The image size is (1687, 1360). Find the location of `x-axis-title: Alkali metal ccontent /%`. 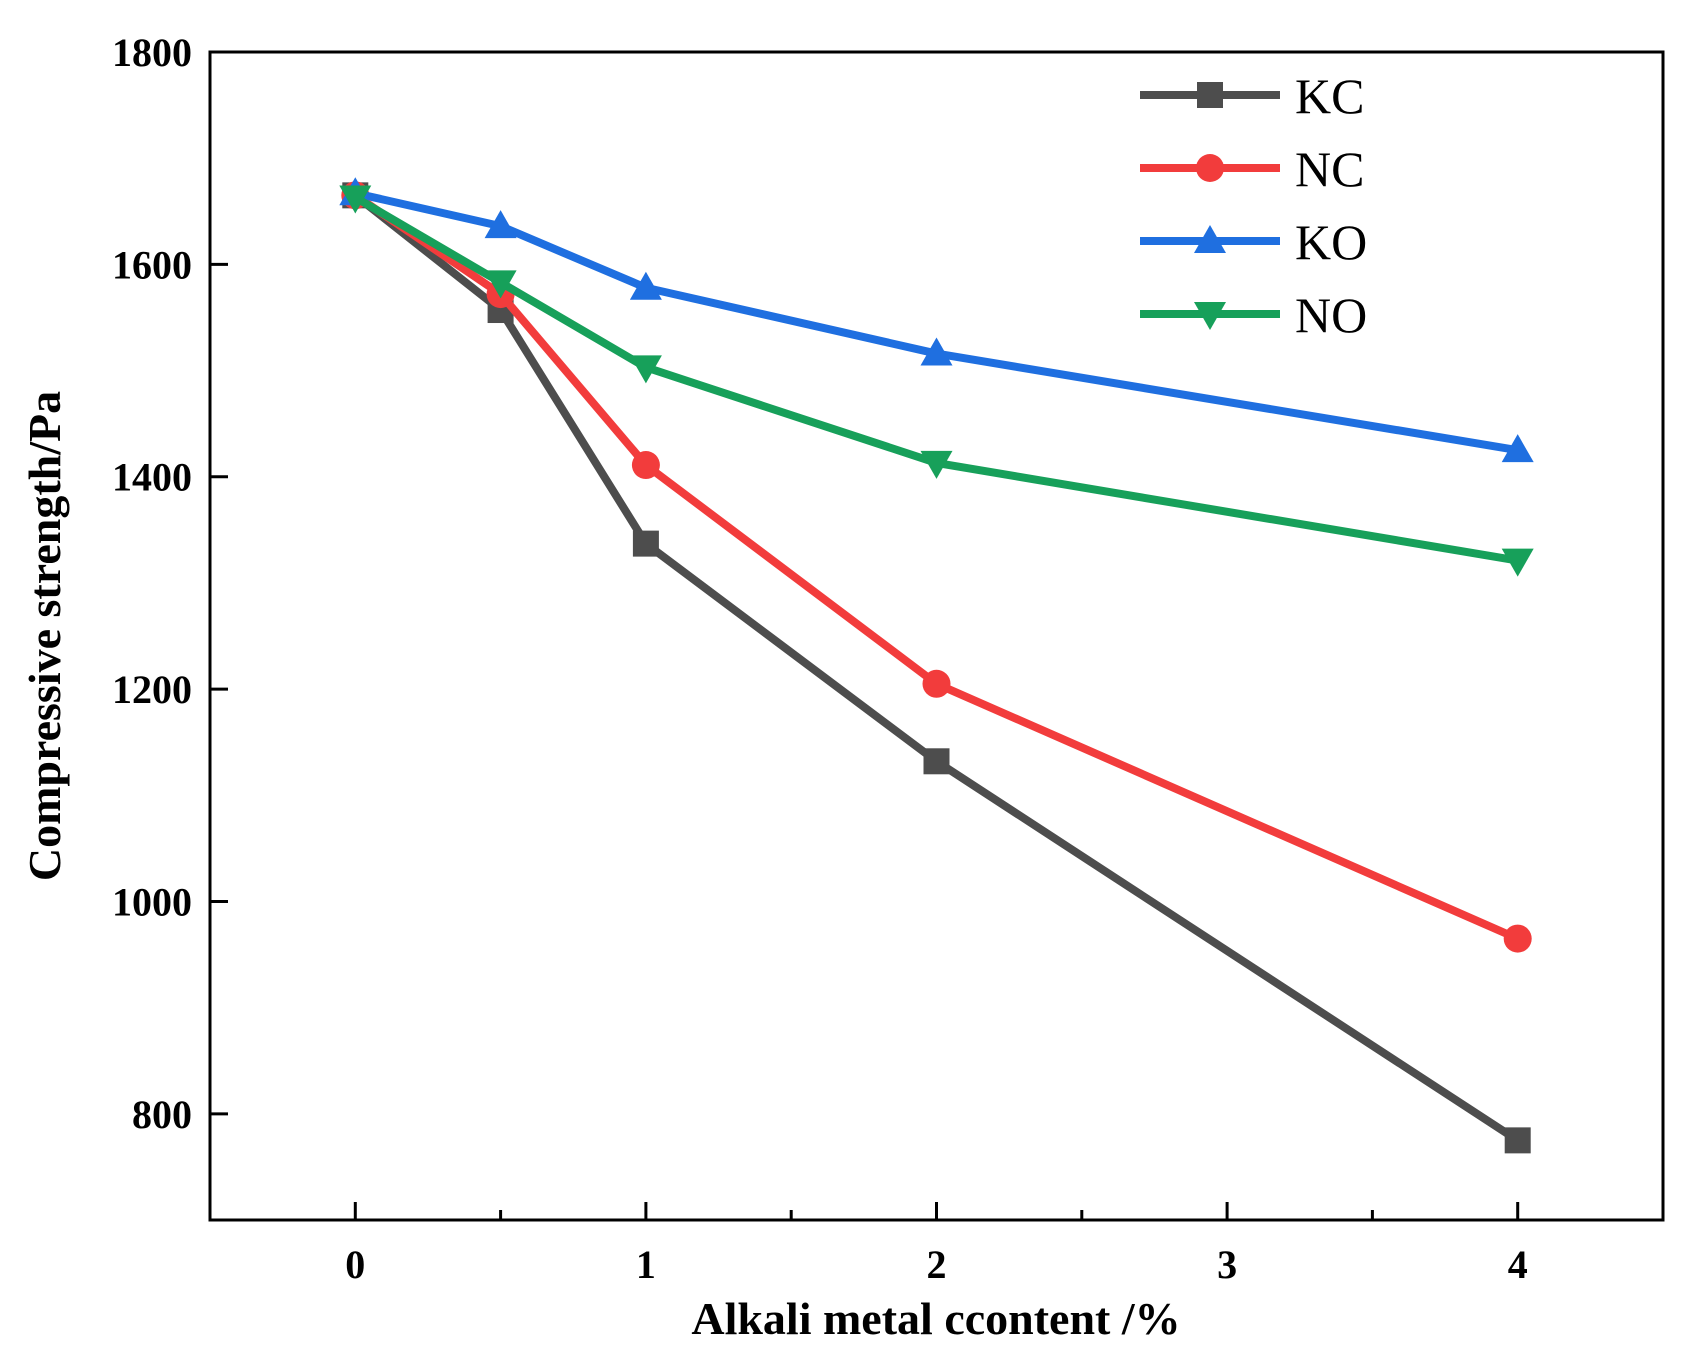

x-axis-title: Alkali metal ccontent /% is located at coordinates (935, 1318).